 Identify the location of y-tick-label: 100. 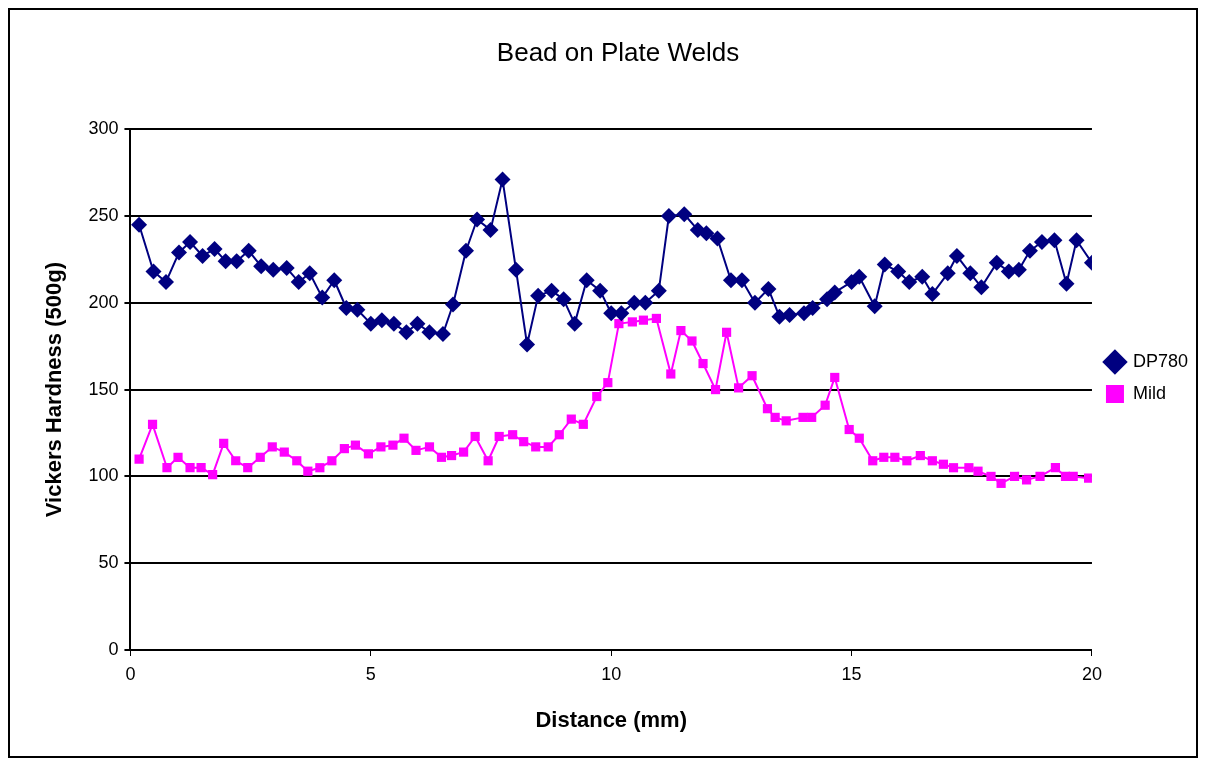
(103, 475).